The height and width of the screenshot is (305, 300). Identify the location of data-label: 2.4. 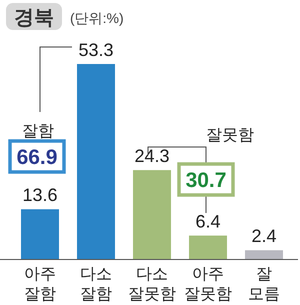
(264, 236).